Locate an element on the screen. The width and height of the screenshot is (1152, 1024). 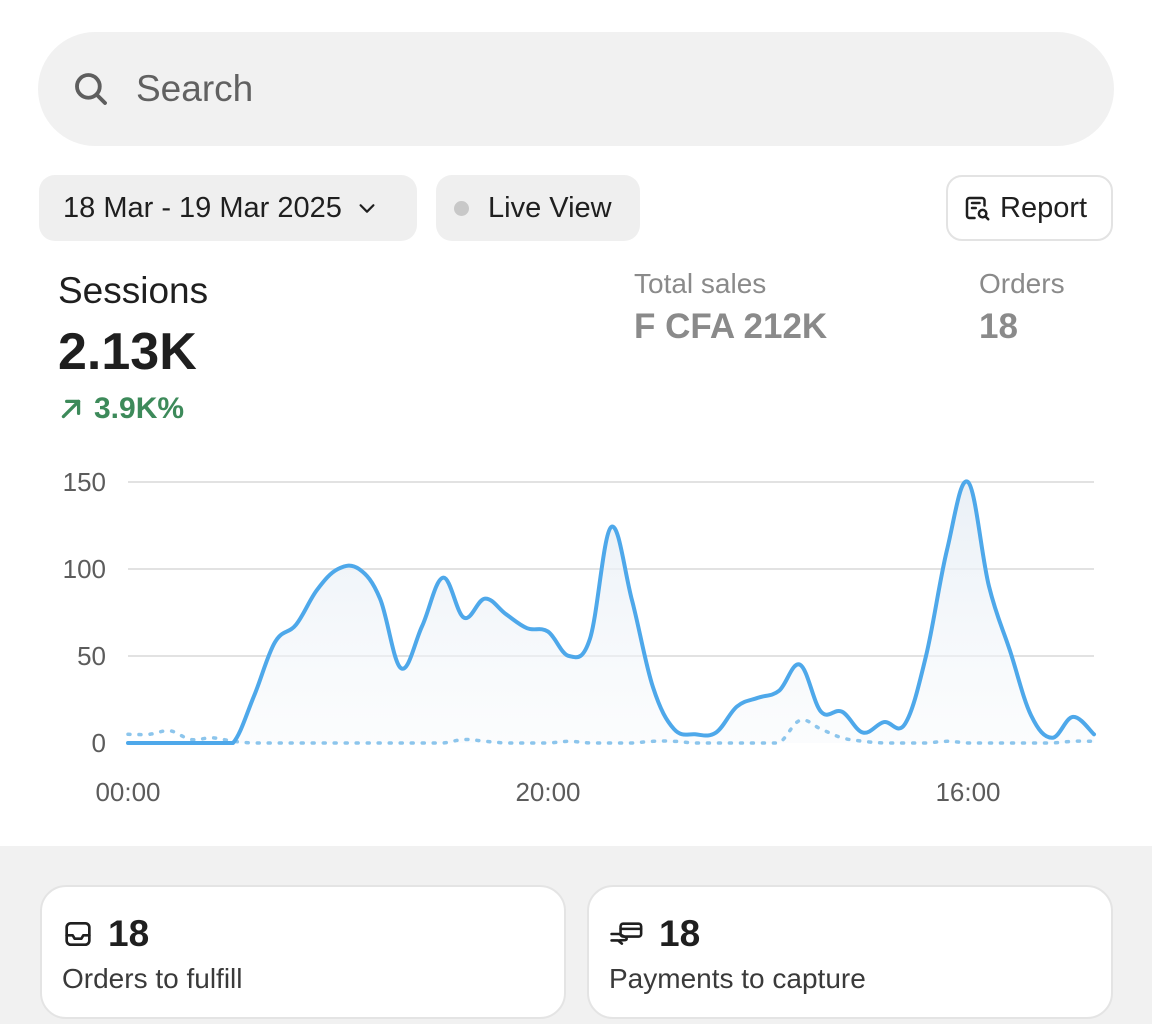
date-range-button: 18 Mar - 19 Mar 2025 is located at coordinates (228, 208).